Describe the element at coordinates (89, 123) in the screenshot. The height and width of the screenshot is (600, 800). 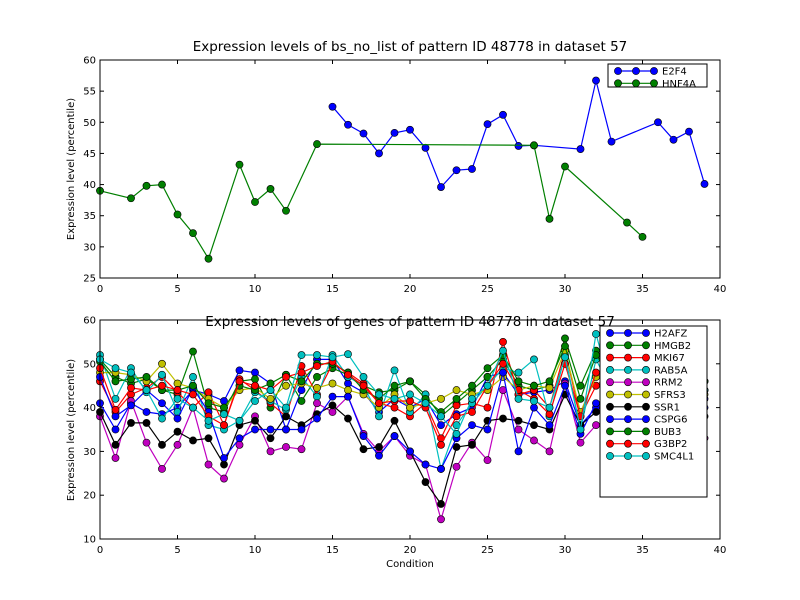
I see `y-tick-label: 50` at that location.